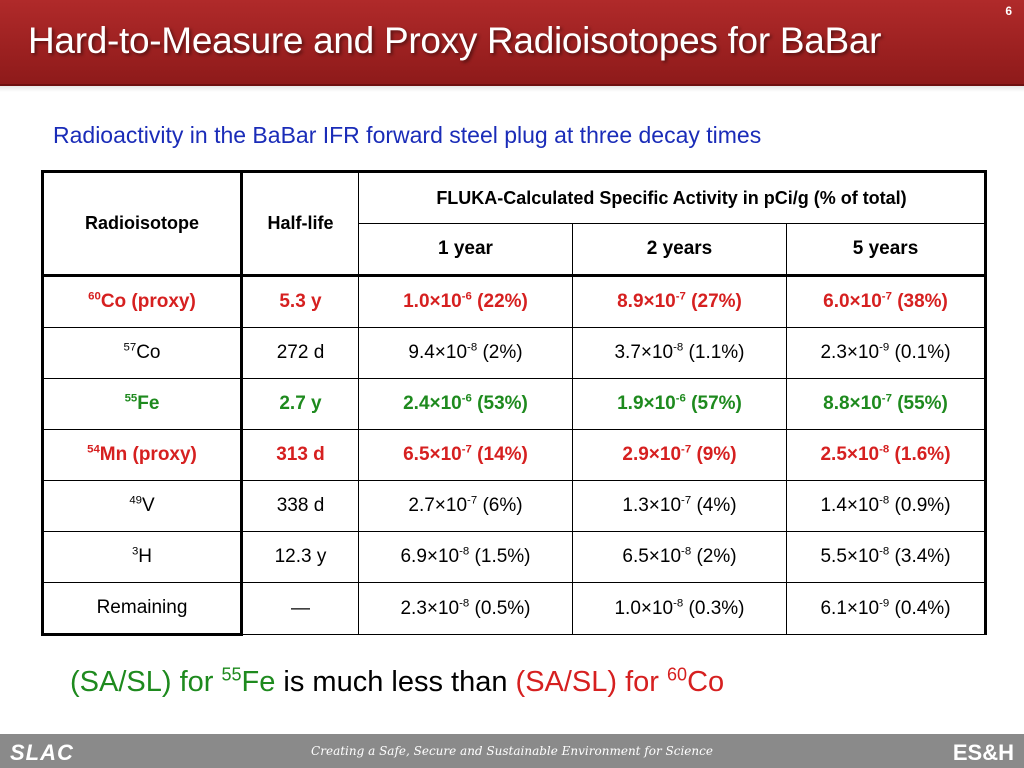  What do you see at coordinates (920, 505) in the screenshot?
I see `activity-percent: (0.9%)` at bounding box center [920, 505].